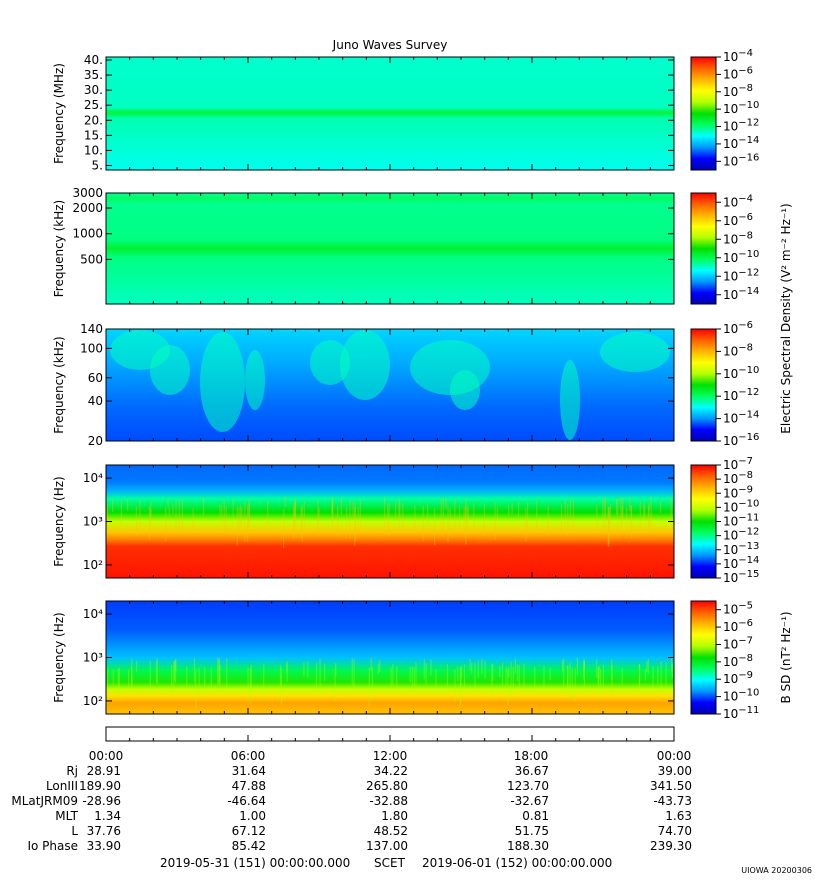 This screenshot has width=815, height=880. I want to click on y-tick-label: 35., so click(93, 75).